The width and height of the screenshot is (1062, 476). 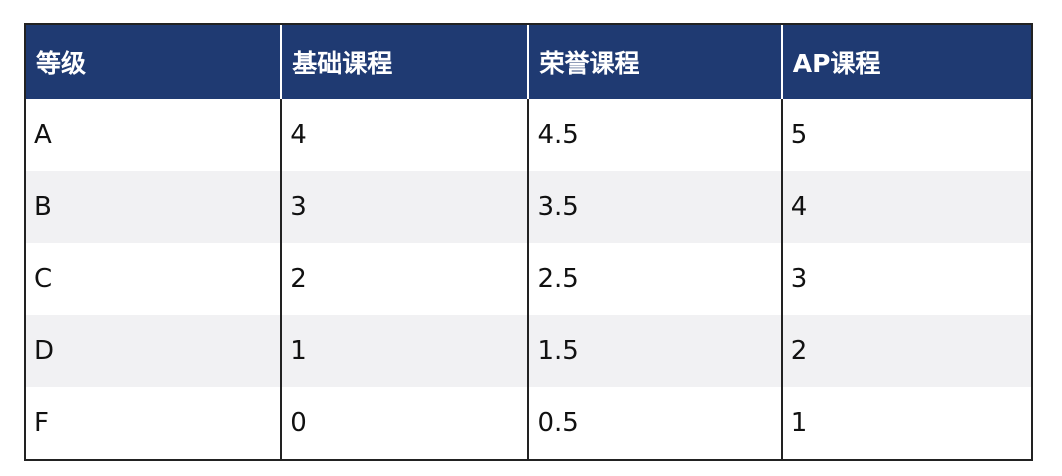 What do you see at coordinates (905, 207) in the screenshot?
I see `cell-ap: 4` at bounding box center [905, 207].